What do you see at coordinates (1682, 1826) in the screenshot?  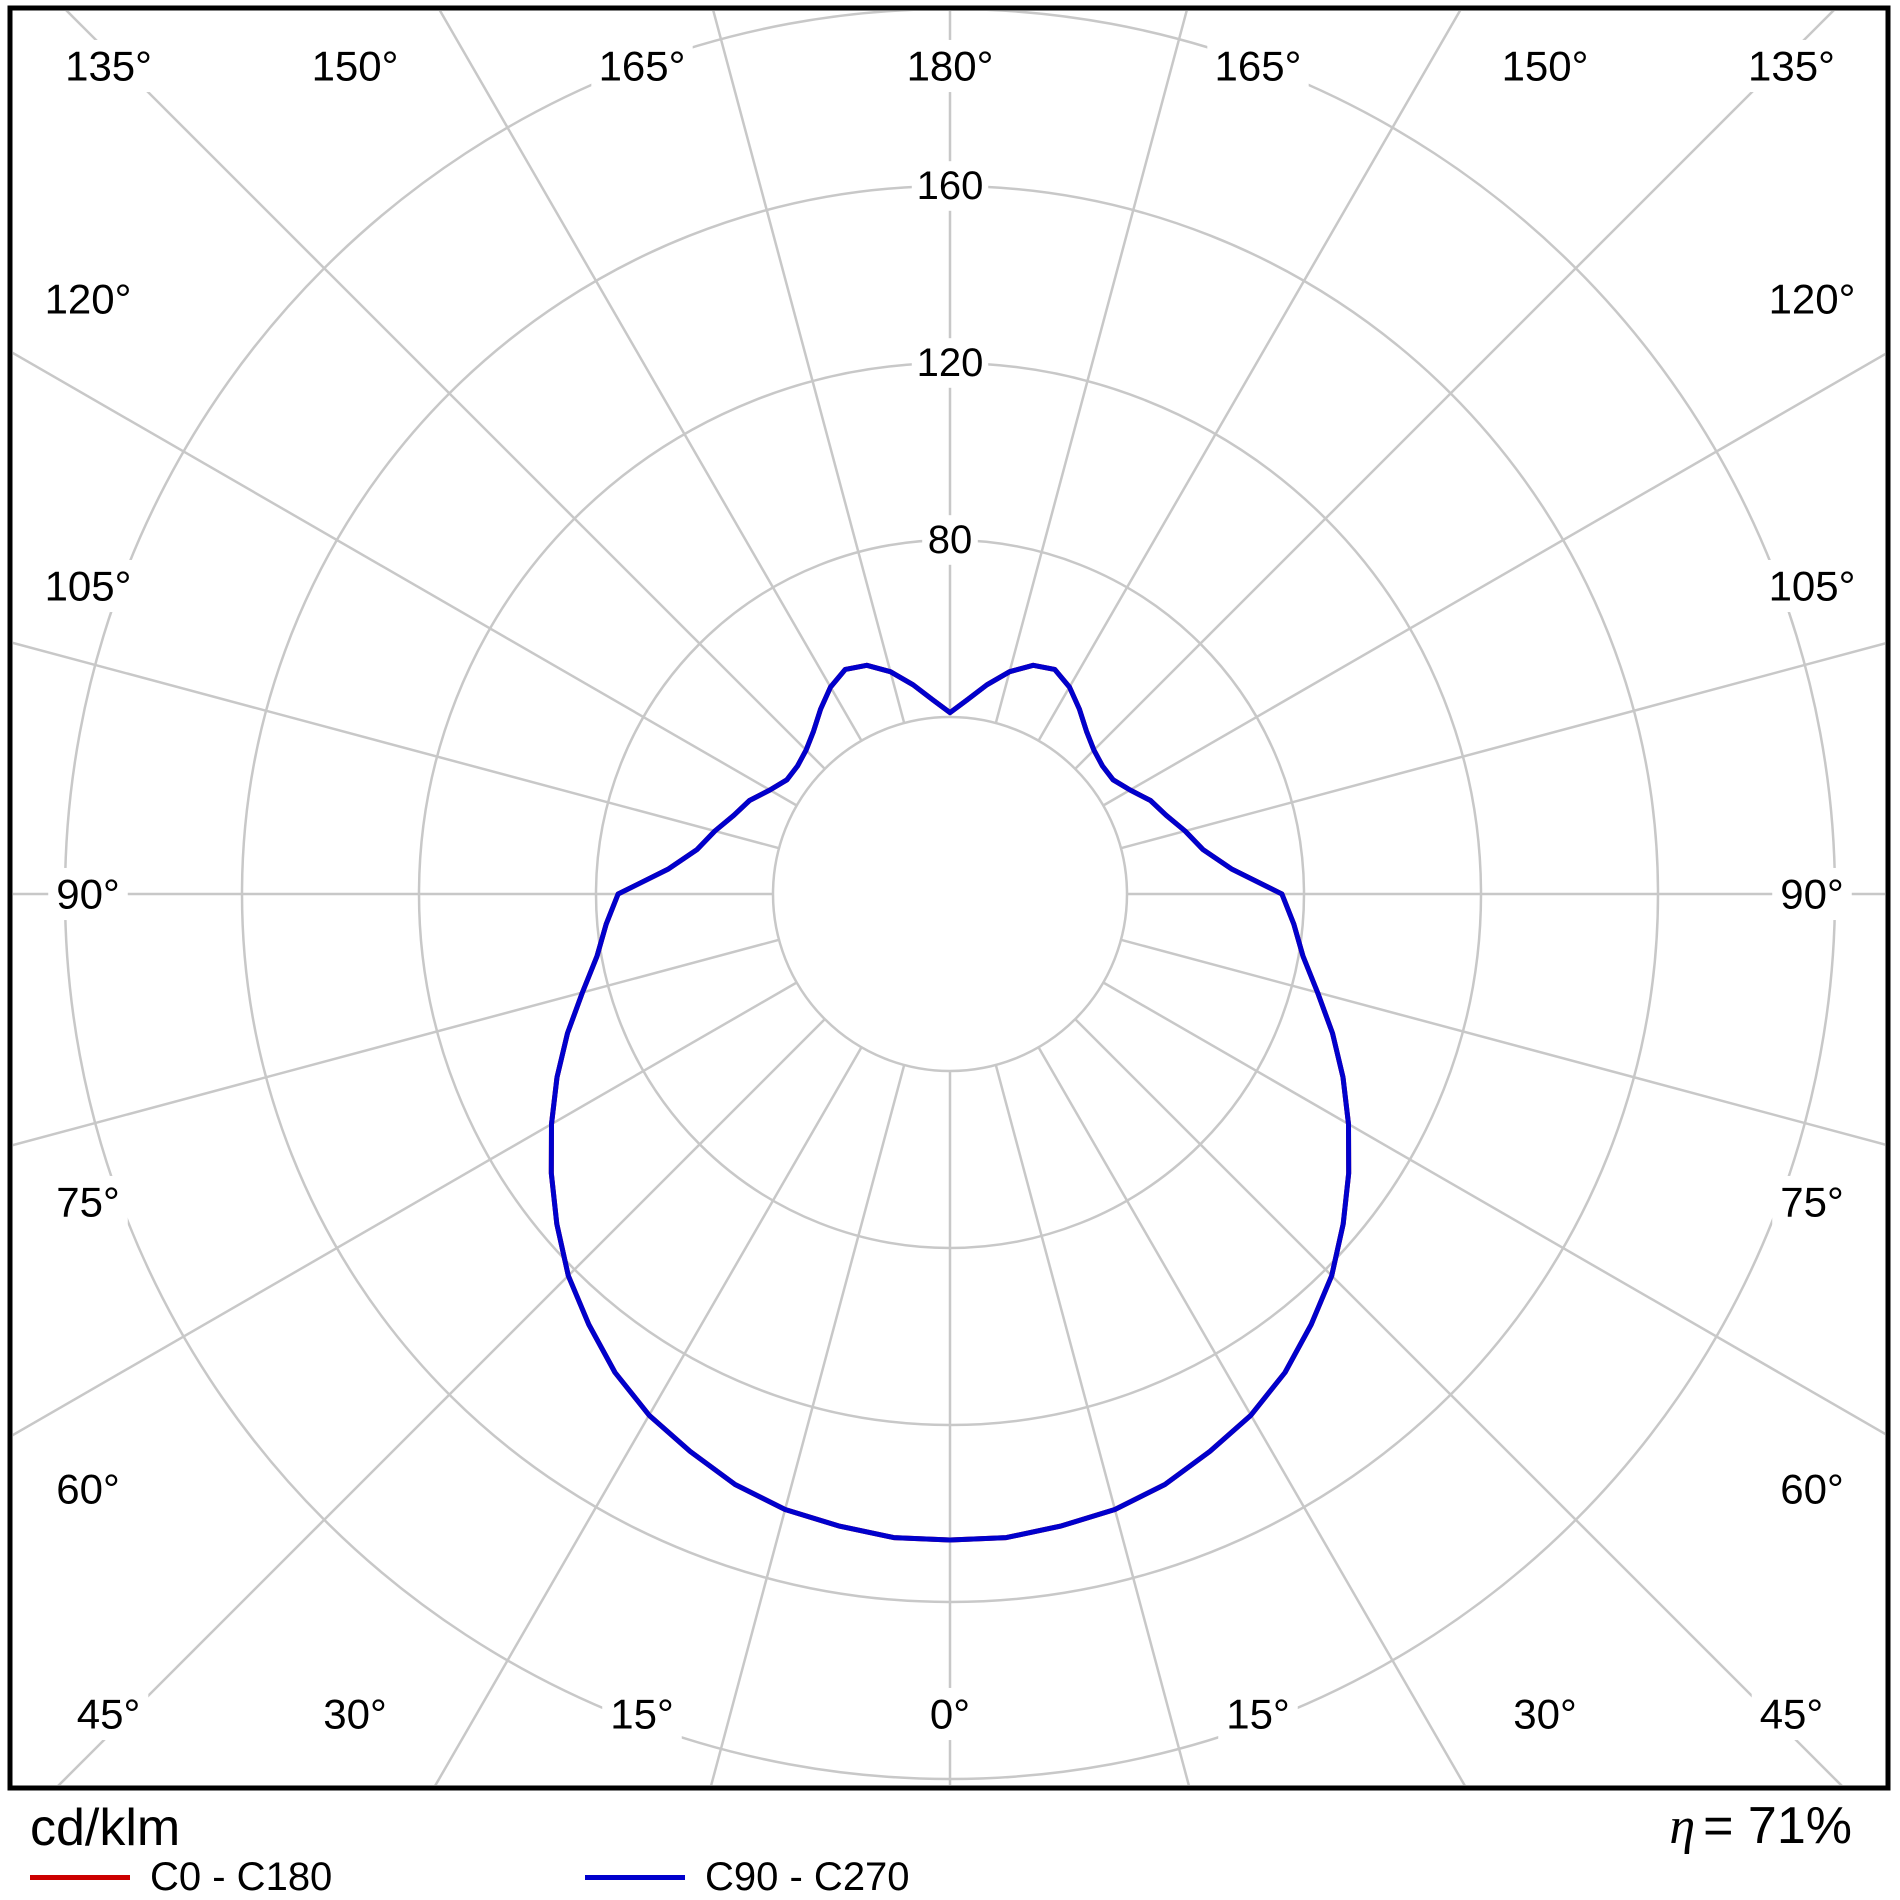 I see `eta-symbol: η` at bounding box center [1682, 1826].